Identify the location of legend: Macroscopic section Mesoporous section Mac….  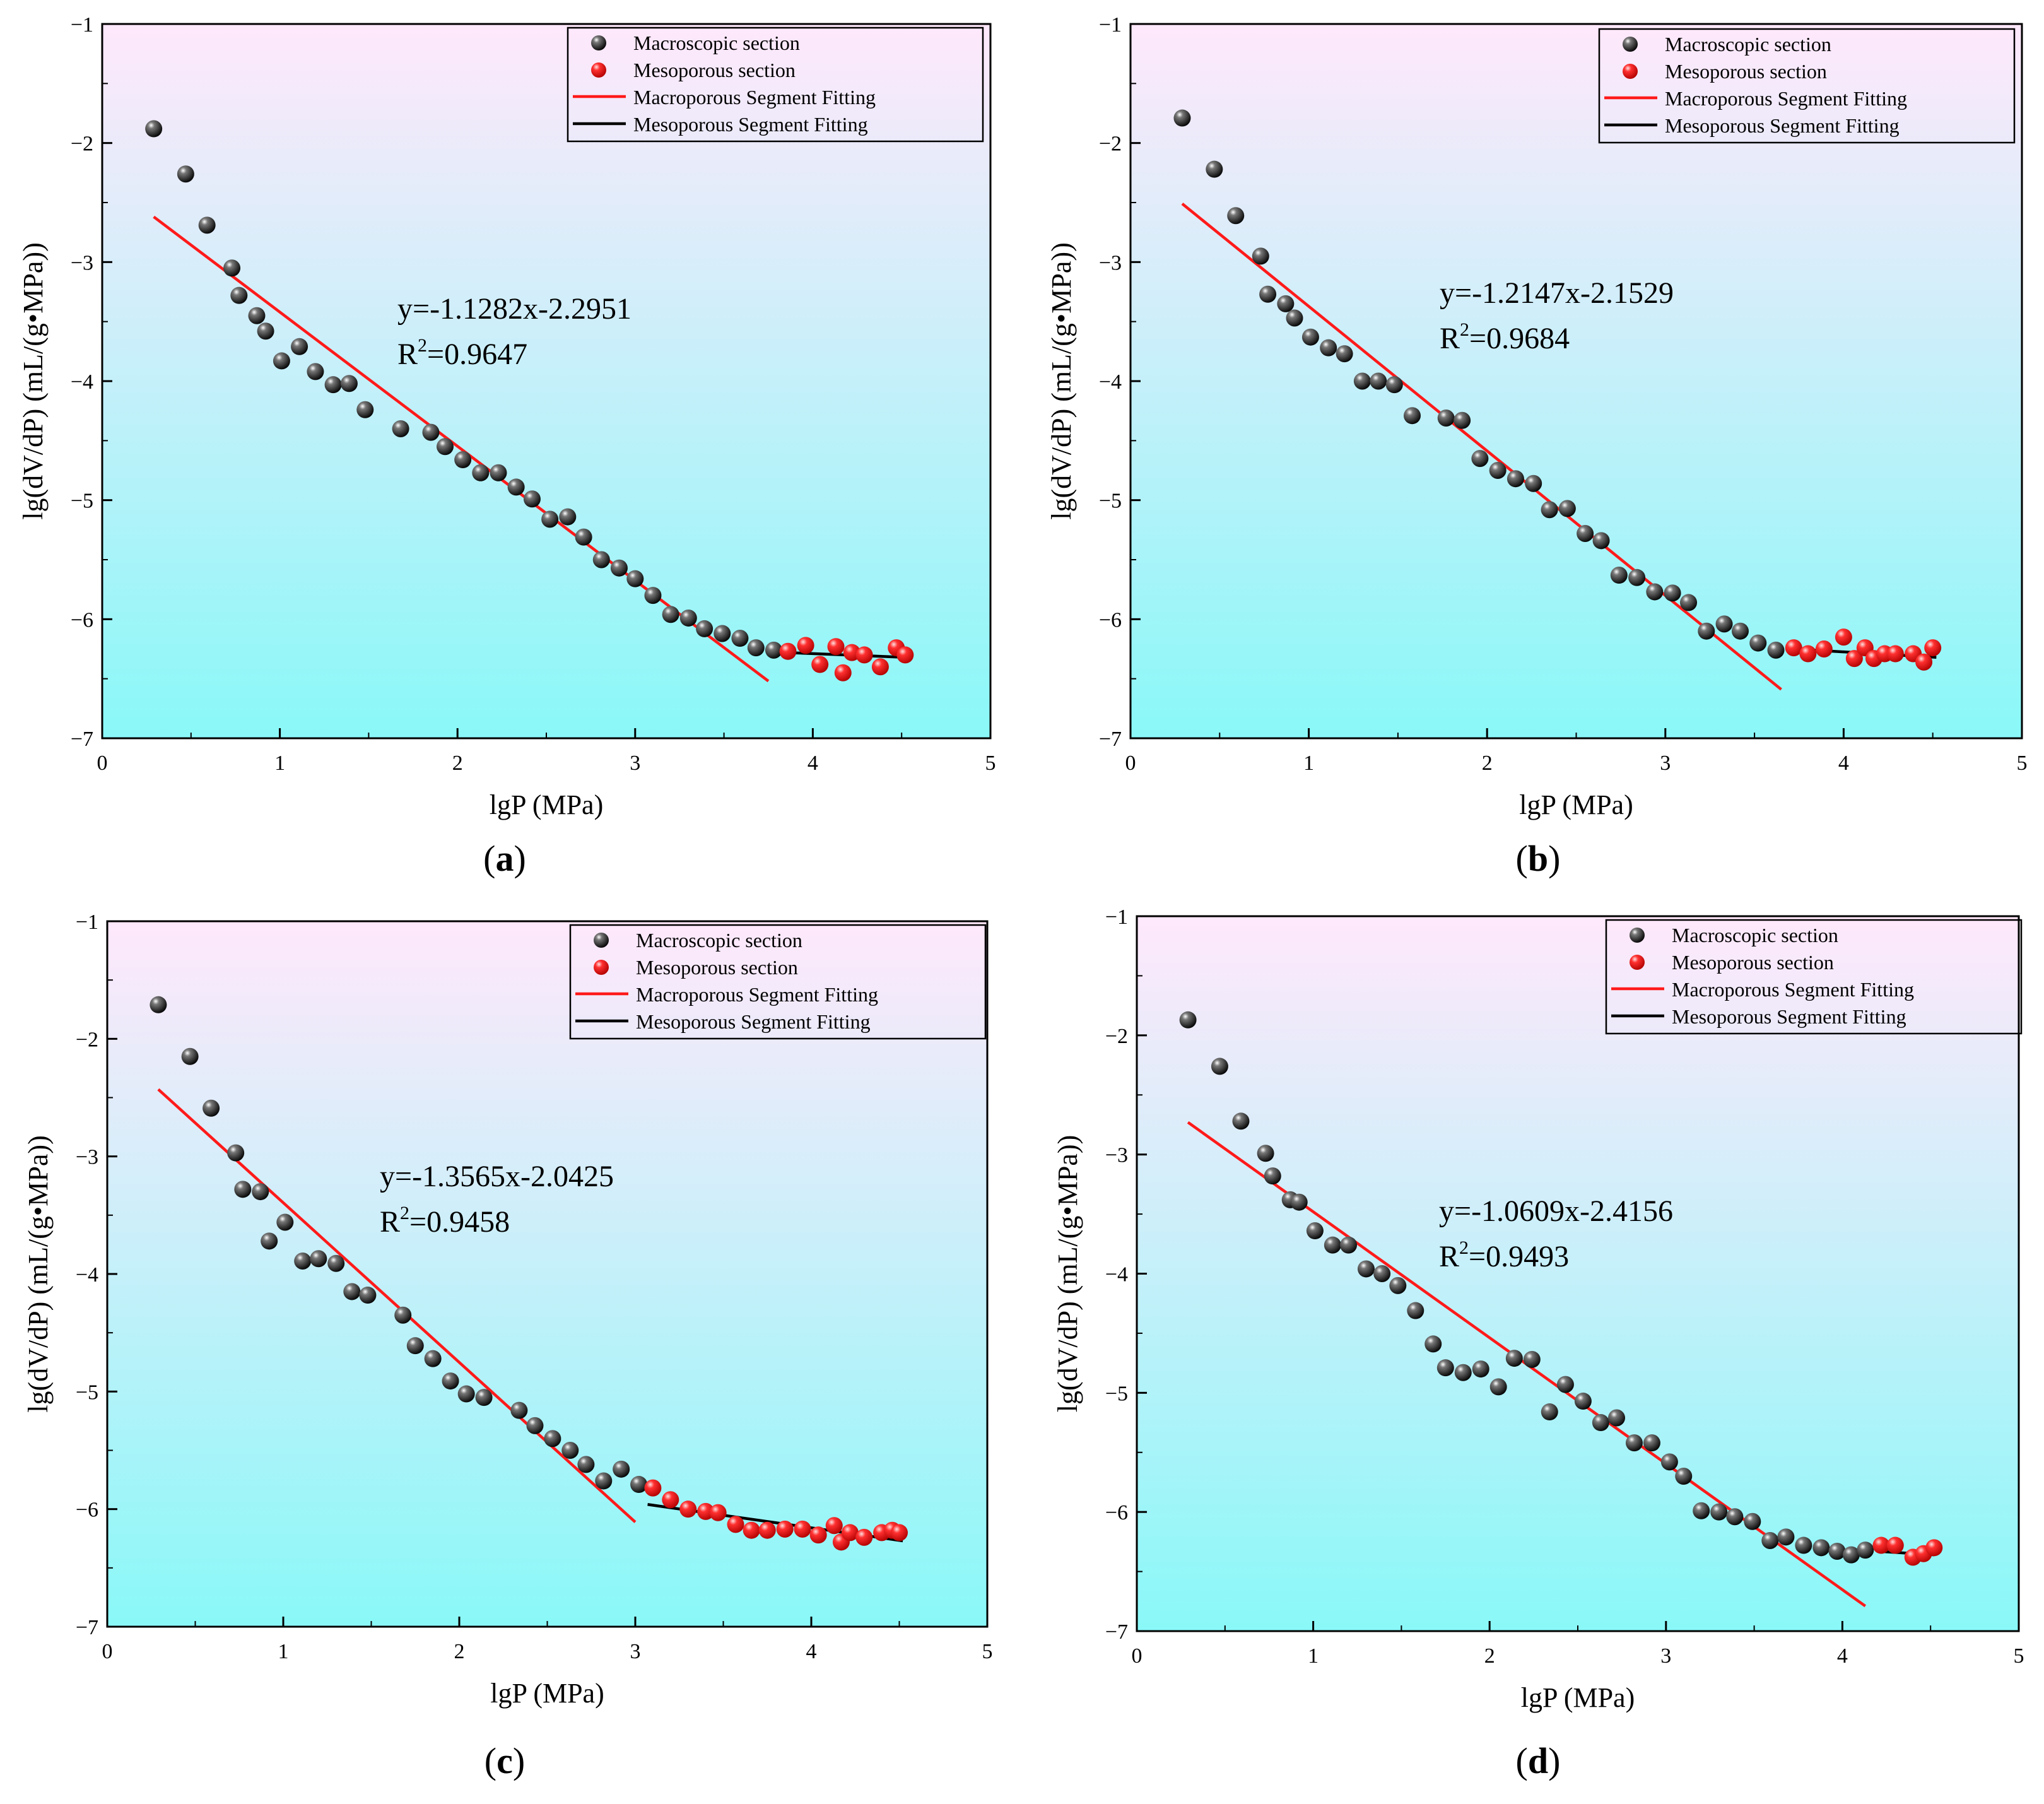
(778, 982).